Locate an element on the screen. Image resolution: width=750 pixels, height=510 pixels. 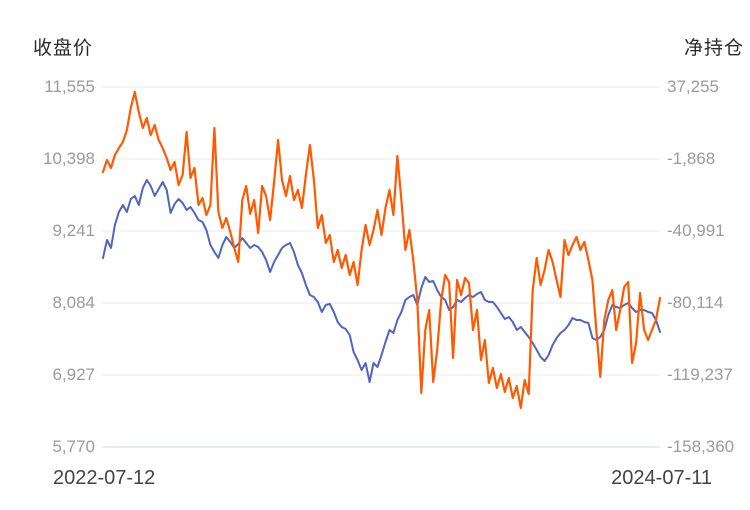
left-axis-tick-label: 9,241 is located at coordinates (73, 230).